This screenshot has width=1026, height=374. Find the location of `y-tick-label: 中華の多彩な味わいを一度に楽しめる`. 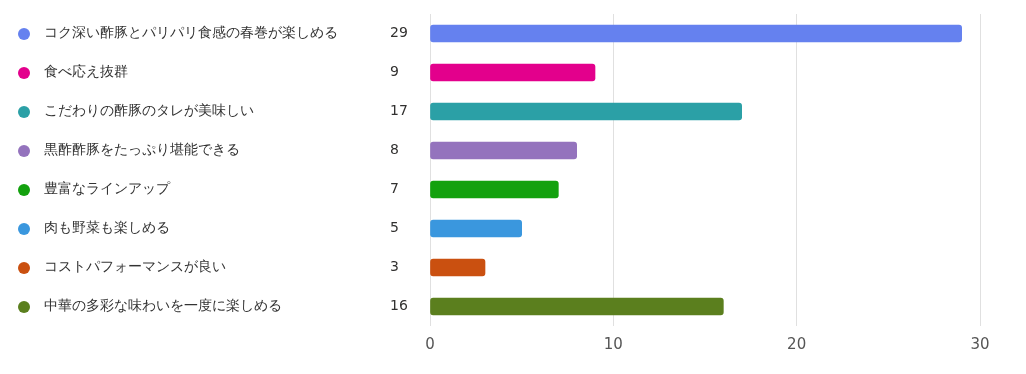

y-tick-label: 中華の多彩な味わいを一度に楽しめる is located at coordinates (163, 305).